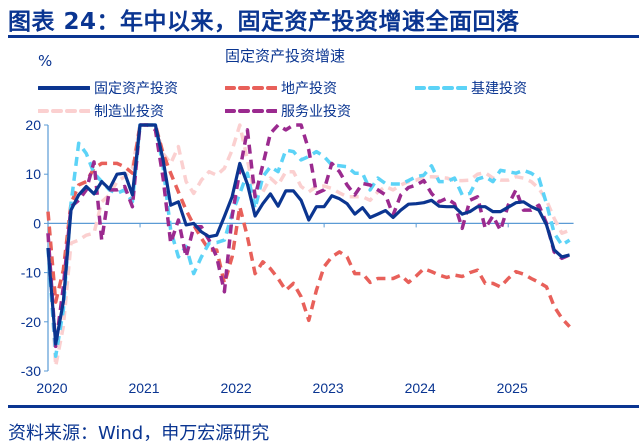 This screenshot has width=639, height=445. I want to click on legend-label: 固定资产投资, so click(136, 89).